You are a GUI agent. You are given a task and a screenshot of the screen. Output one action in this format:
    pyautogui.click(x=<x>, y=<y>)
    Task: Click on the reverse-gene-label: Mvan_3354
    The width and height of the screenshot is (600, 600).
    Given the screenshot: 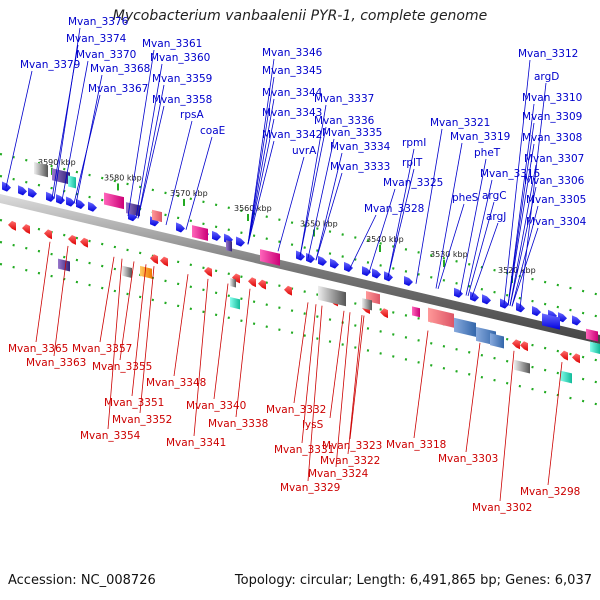 What is the action you would take?
    pyautogui.click(x=110, y=436)
    